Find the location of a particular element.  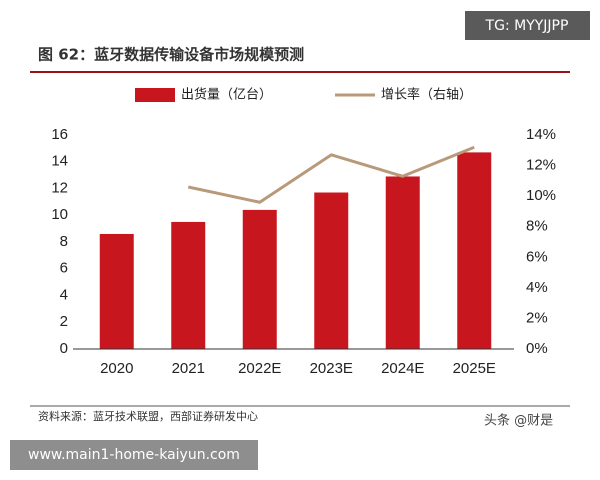

watermark-box is located at coordinates (527, 25).